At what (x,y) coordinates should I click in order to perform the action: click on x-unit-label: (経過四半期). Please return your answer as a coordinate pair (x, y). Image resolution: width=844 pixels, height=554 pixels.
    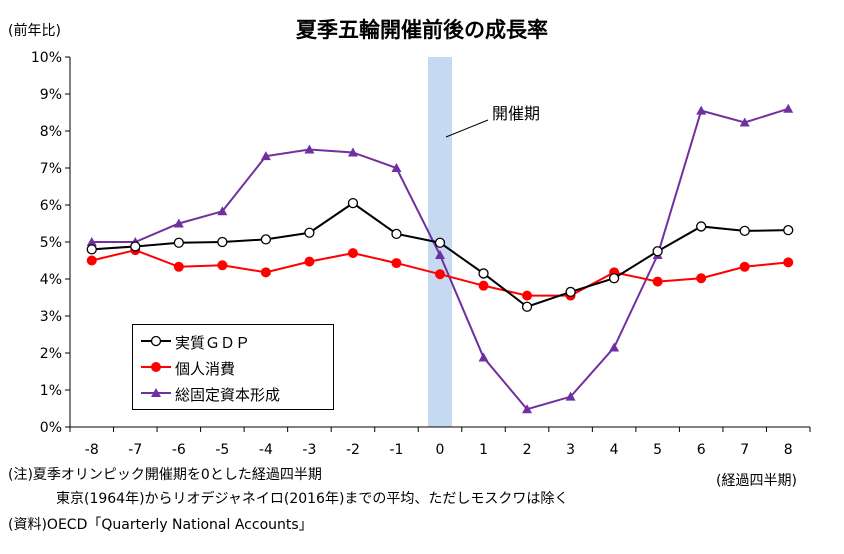
    Looking at the image, I should click on (756, 481).